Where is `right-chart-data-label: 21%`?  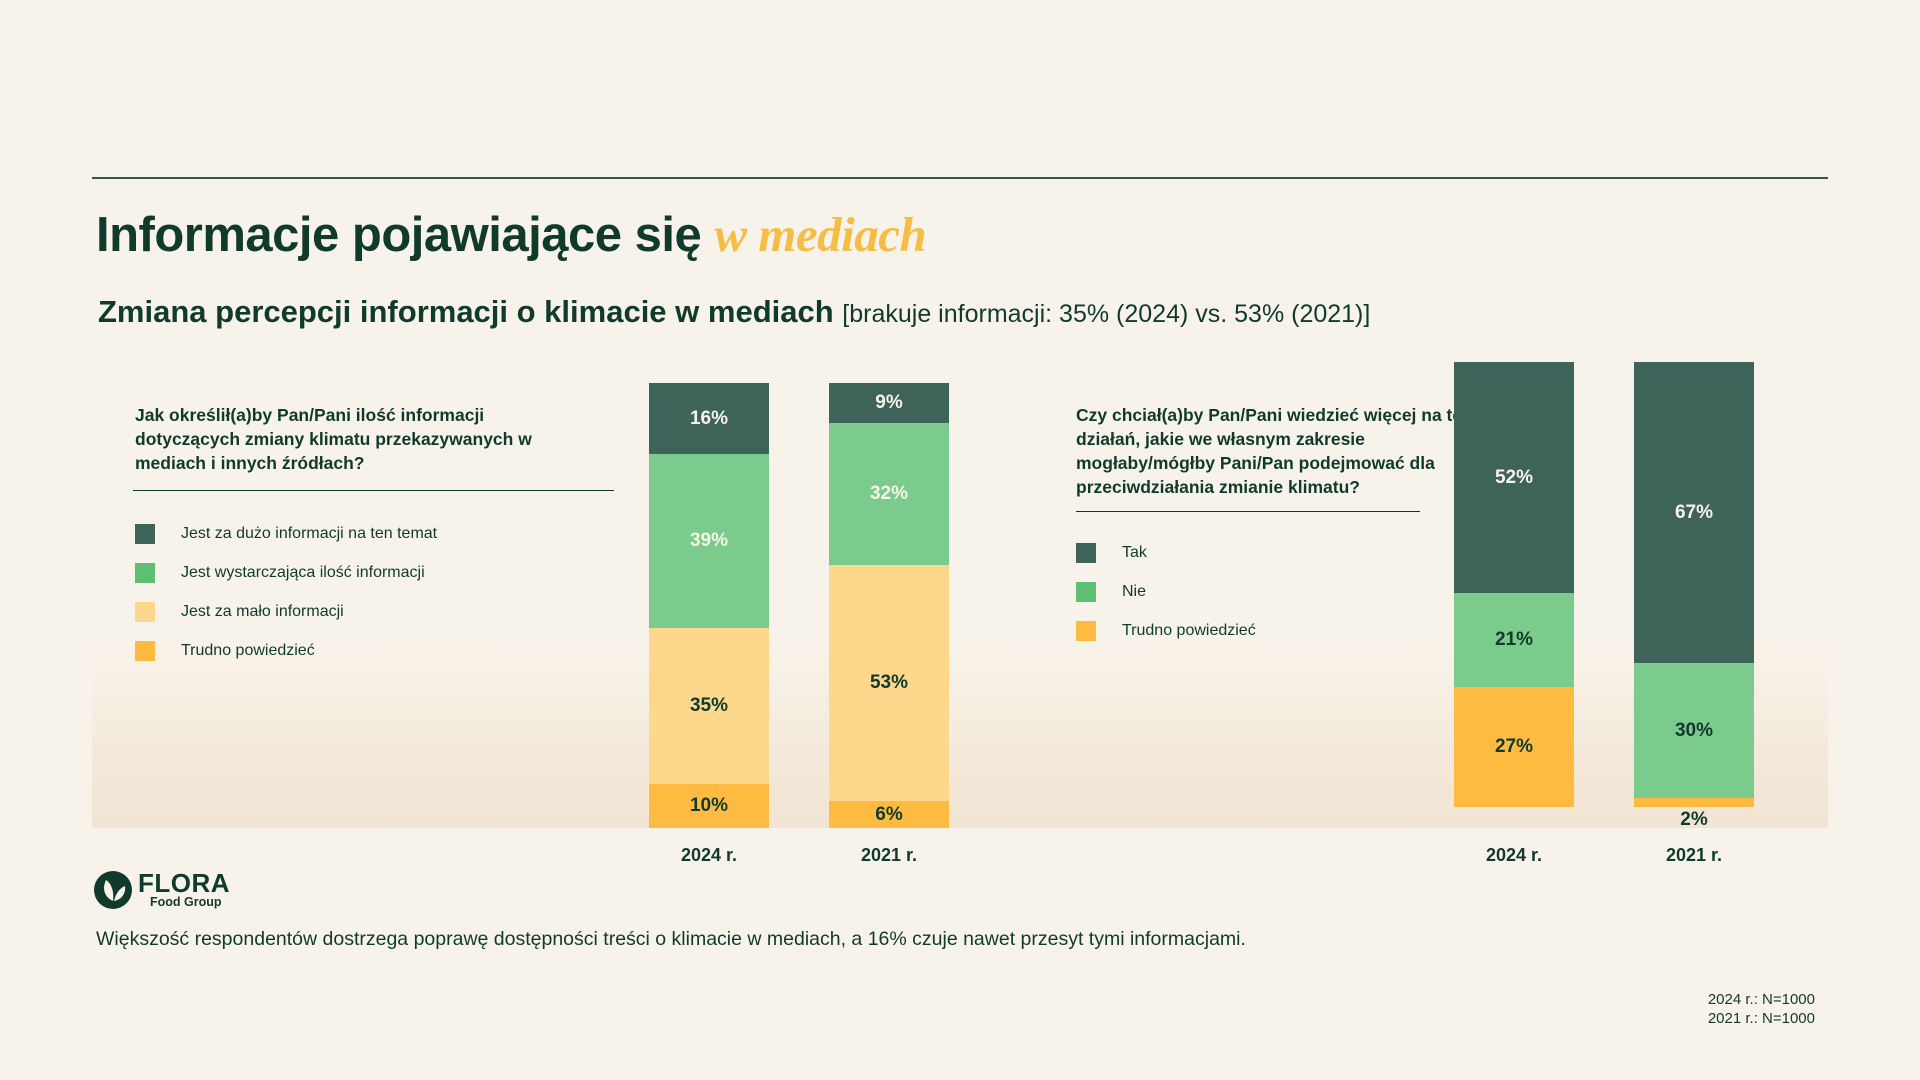 right-chart-data-label: 21% is located at coordinates (1514, 640).